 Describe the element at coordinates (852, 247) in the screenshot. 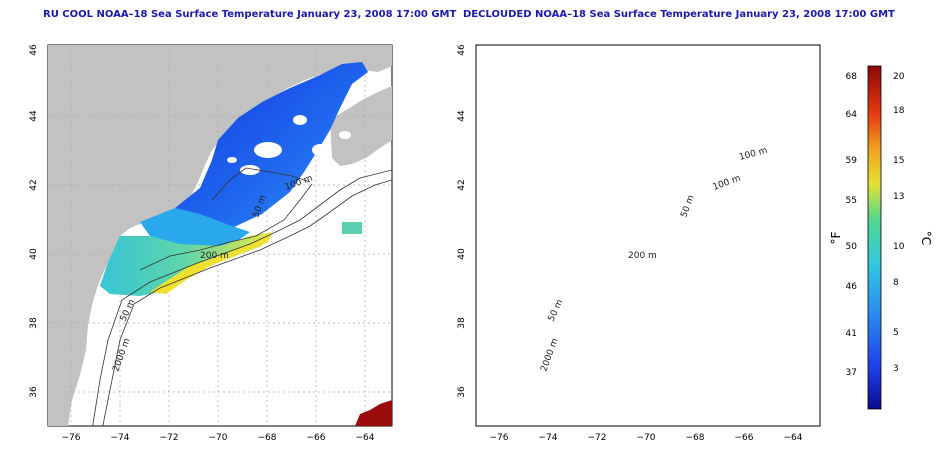

I see `colorbar-f-tick-4: 50` at that location.